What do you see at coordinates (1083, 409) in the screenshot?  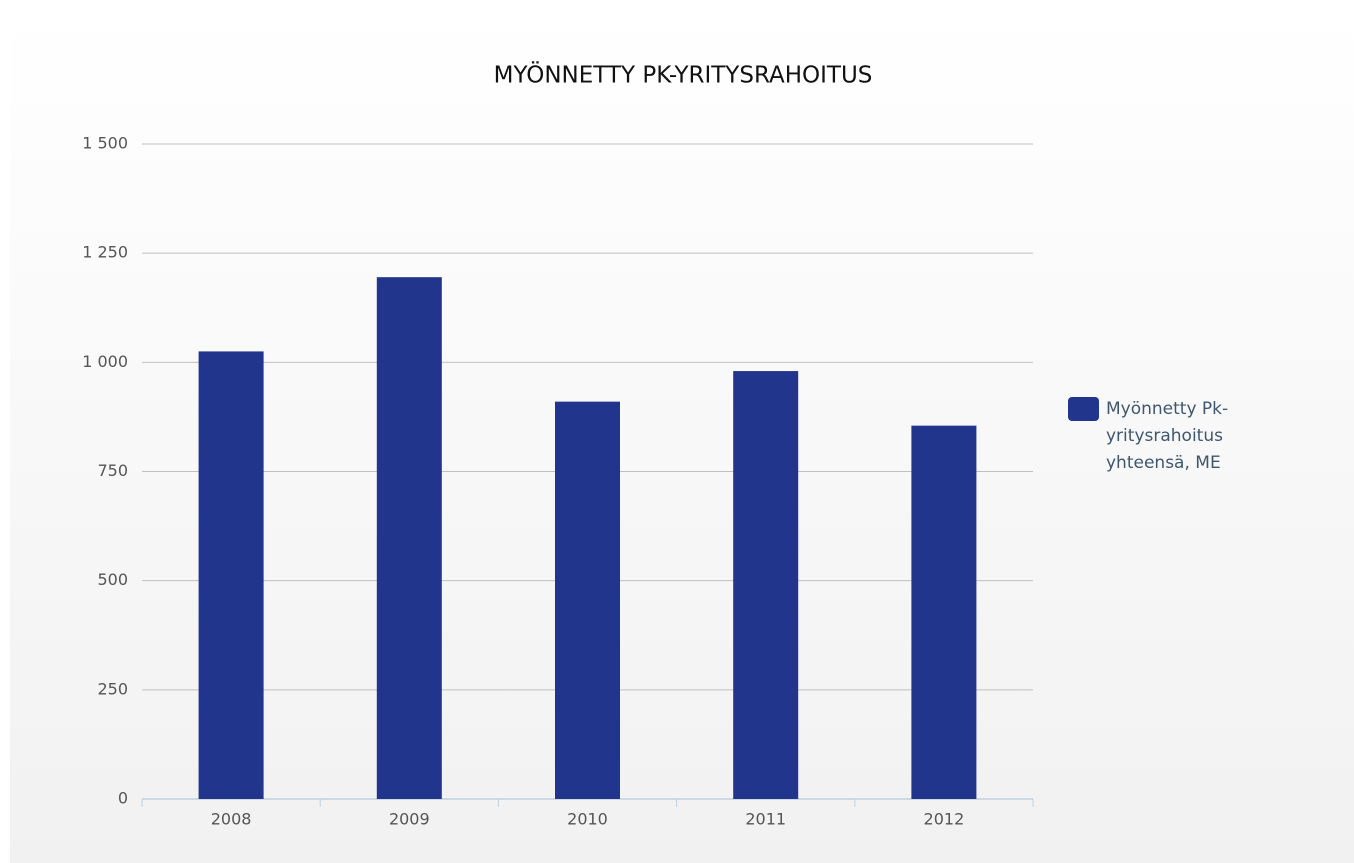 I see `legend-swatch` at bounding box center [1083, 409].